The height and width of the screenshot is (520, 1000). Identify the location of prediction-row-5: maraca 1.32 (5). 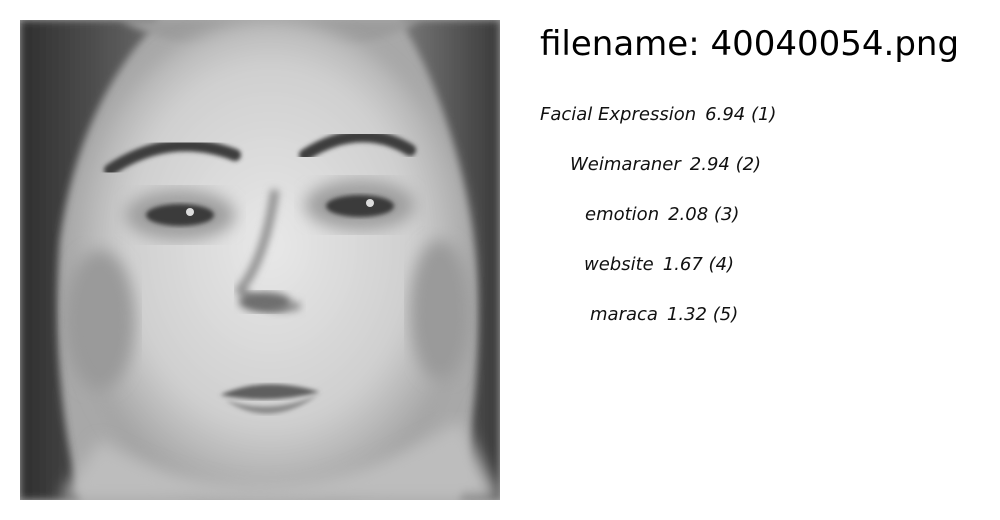
(664, 314).